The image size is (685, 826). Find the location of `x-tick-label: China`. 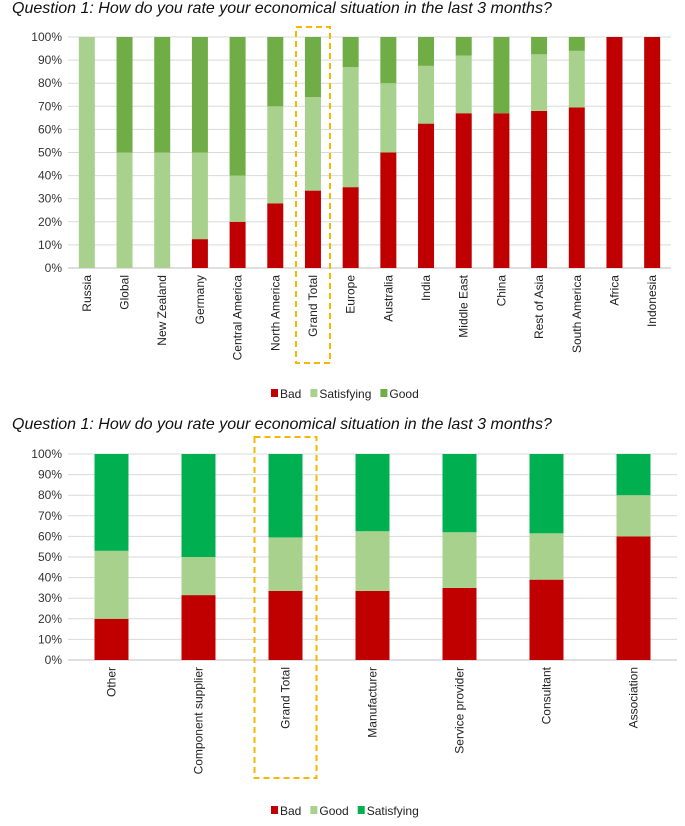

x-tick-label: China is located at coordinates (501, 291).